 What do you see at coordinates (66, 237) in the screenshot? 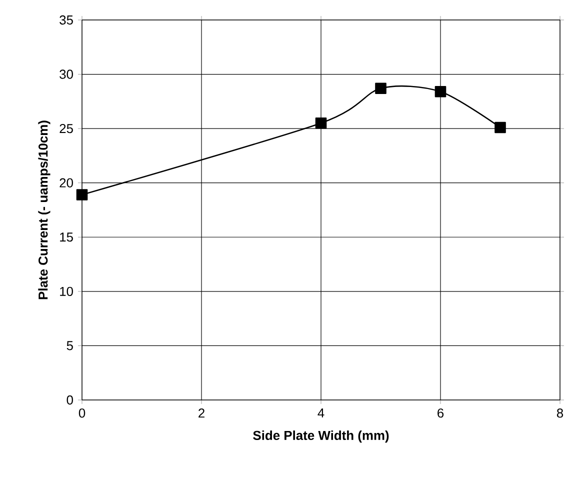
I see `y-tick-label: 15` at bounding box center [66, 237].